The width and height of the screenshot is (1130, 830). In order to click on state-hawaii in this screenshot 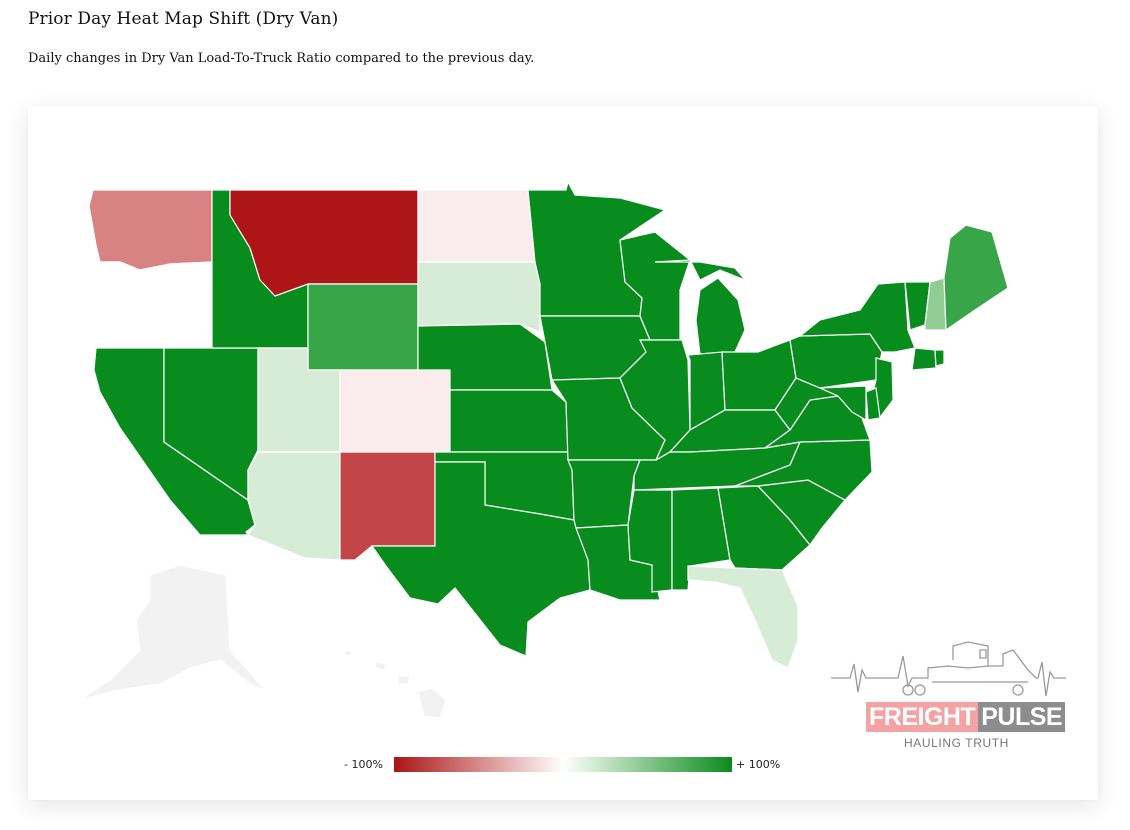, I will do `click(395, 684)`.